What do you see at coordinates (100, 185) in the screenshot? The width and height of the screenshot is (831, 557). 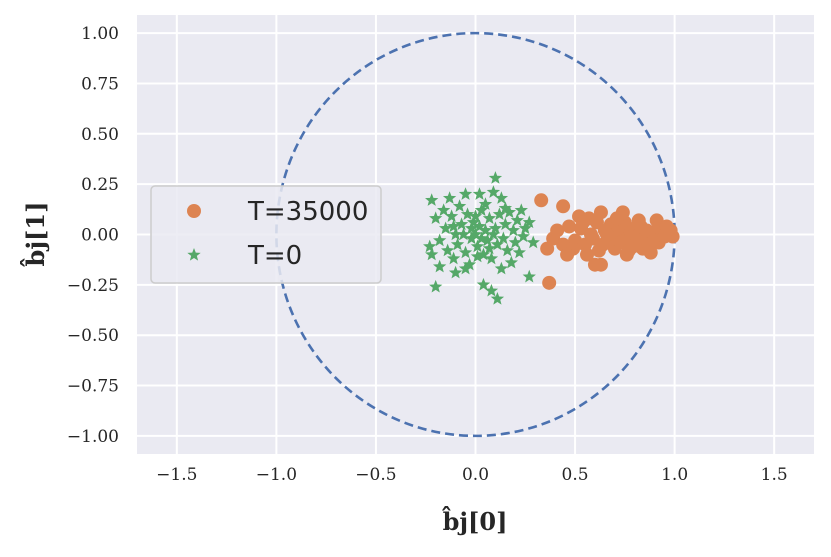 I see `y-tick-label: 0.25` at bounding box center [100, 185].